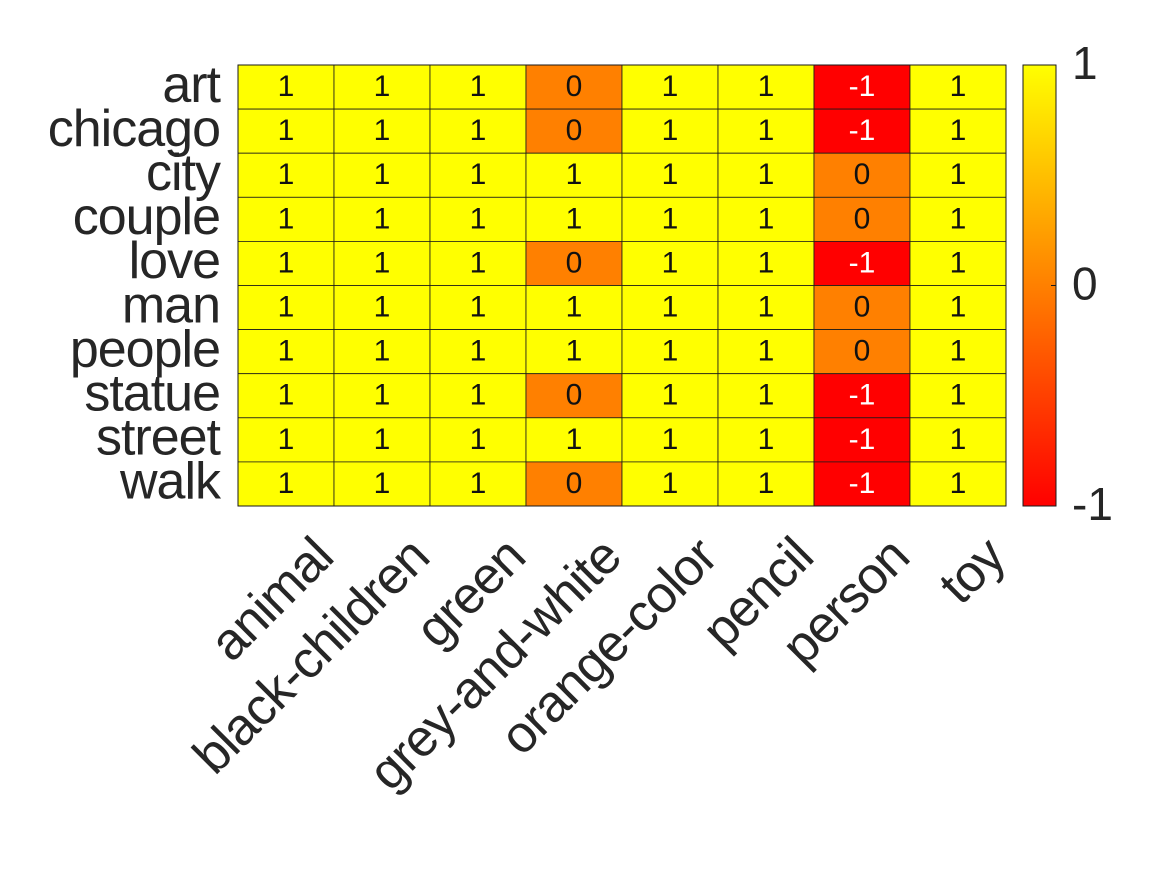  I want to click on colorbar-gradient, so click(1039, 285).